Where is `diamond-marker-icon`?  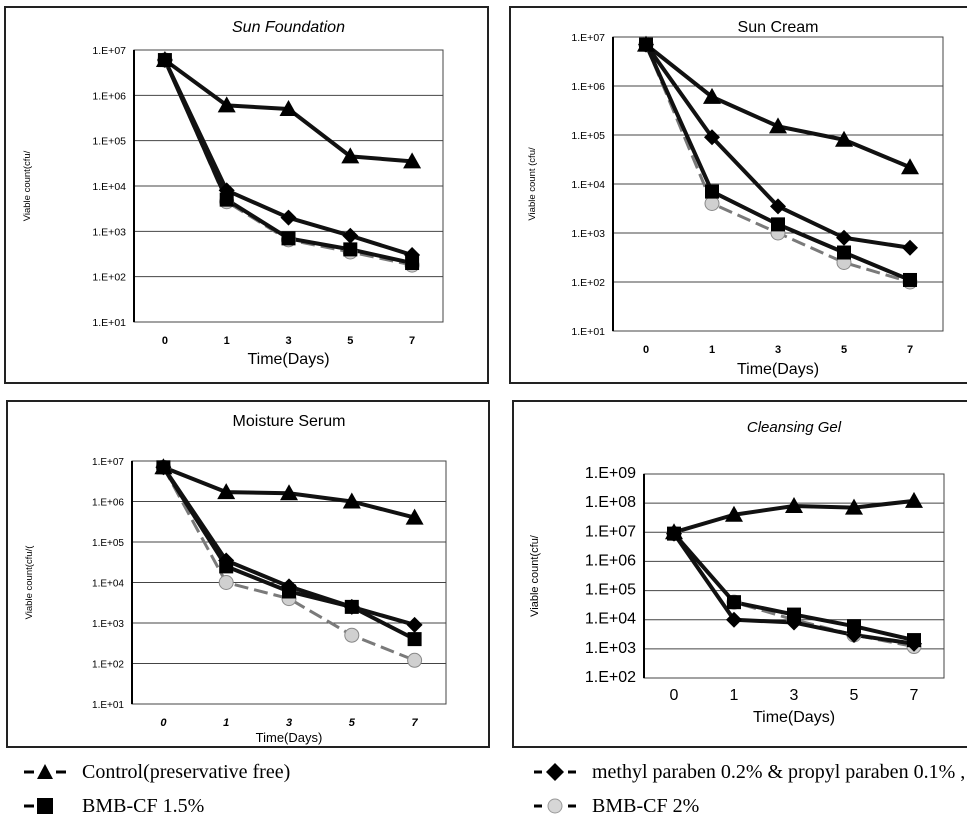 diamond-marker-icon is located at coordinates (555, 772).